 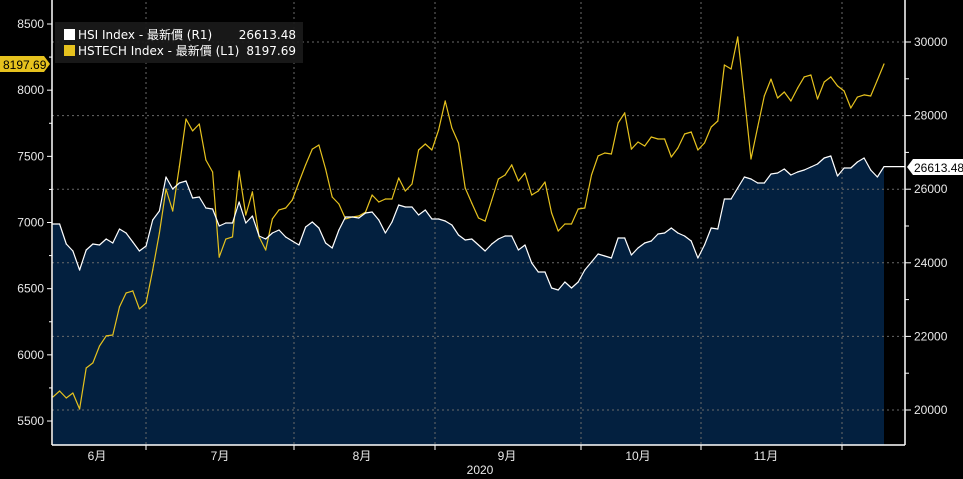 I want to click on left-axis-tick-label: 8500, so click(x=30, y=24).